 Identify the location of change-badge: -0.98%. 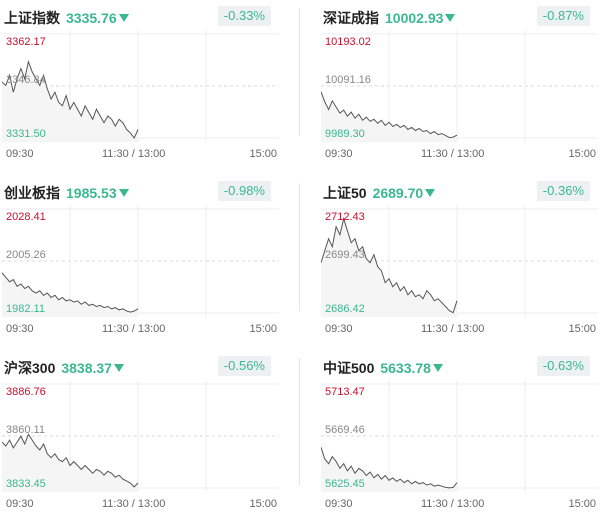
(244, 191).